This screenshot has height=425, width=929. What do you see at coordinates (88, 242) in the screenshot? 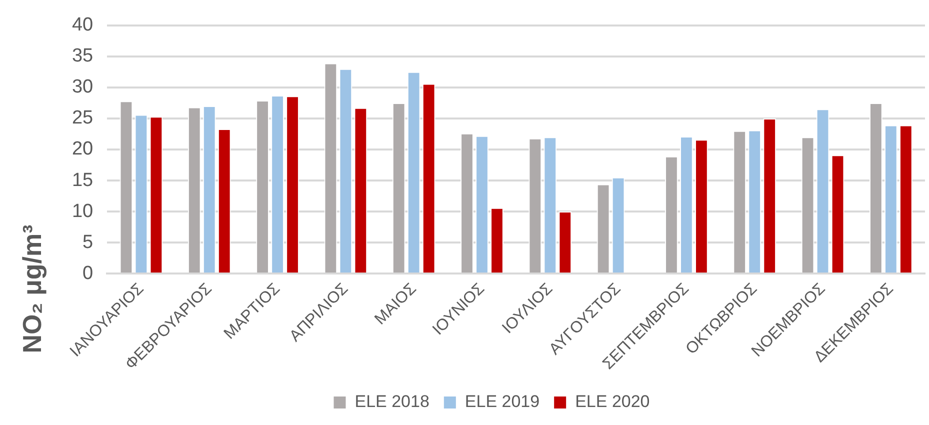
I see `y-tick-label: 5` at bounding box center [88, 242].